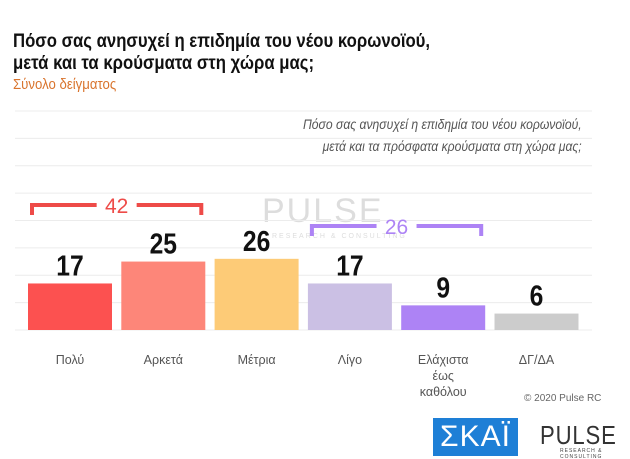 The height and width of the screenshot is (459, 630). Describe the element at coordinates (537, 296) in the screenshot. I see `value-label: 6` at that location.